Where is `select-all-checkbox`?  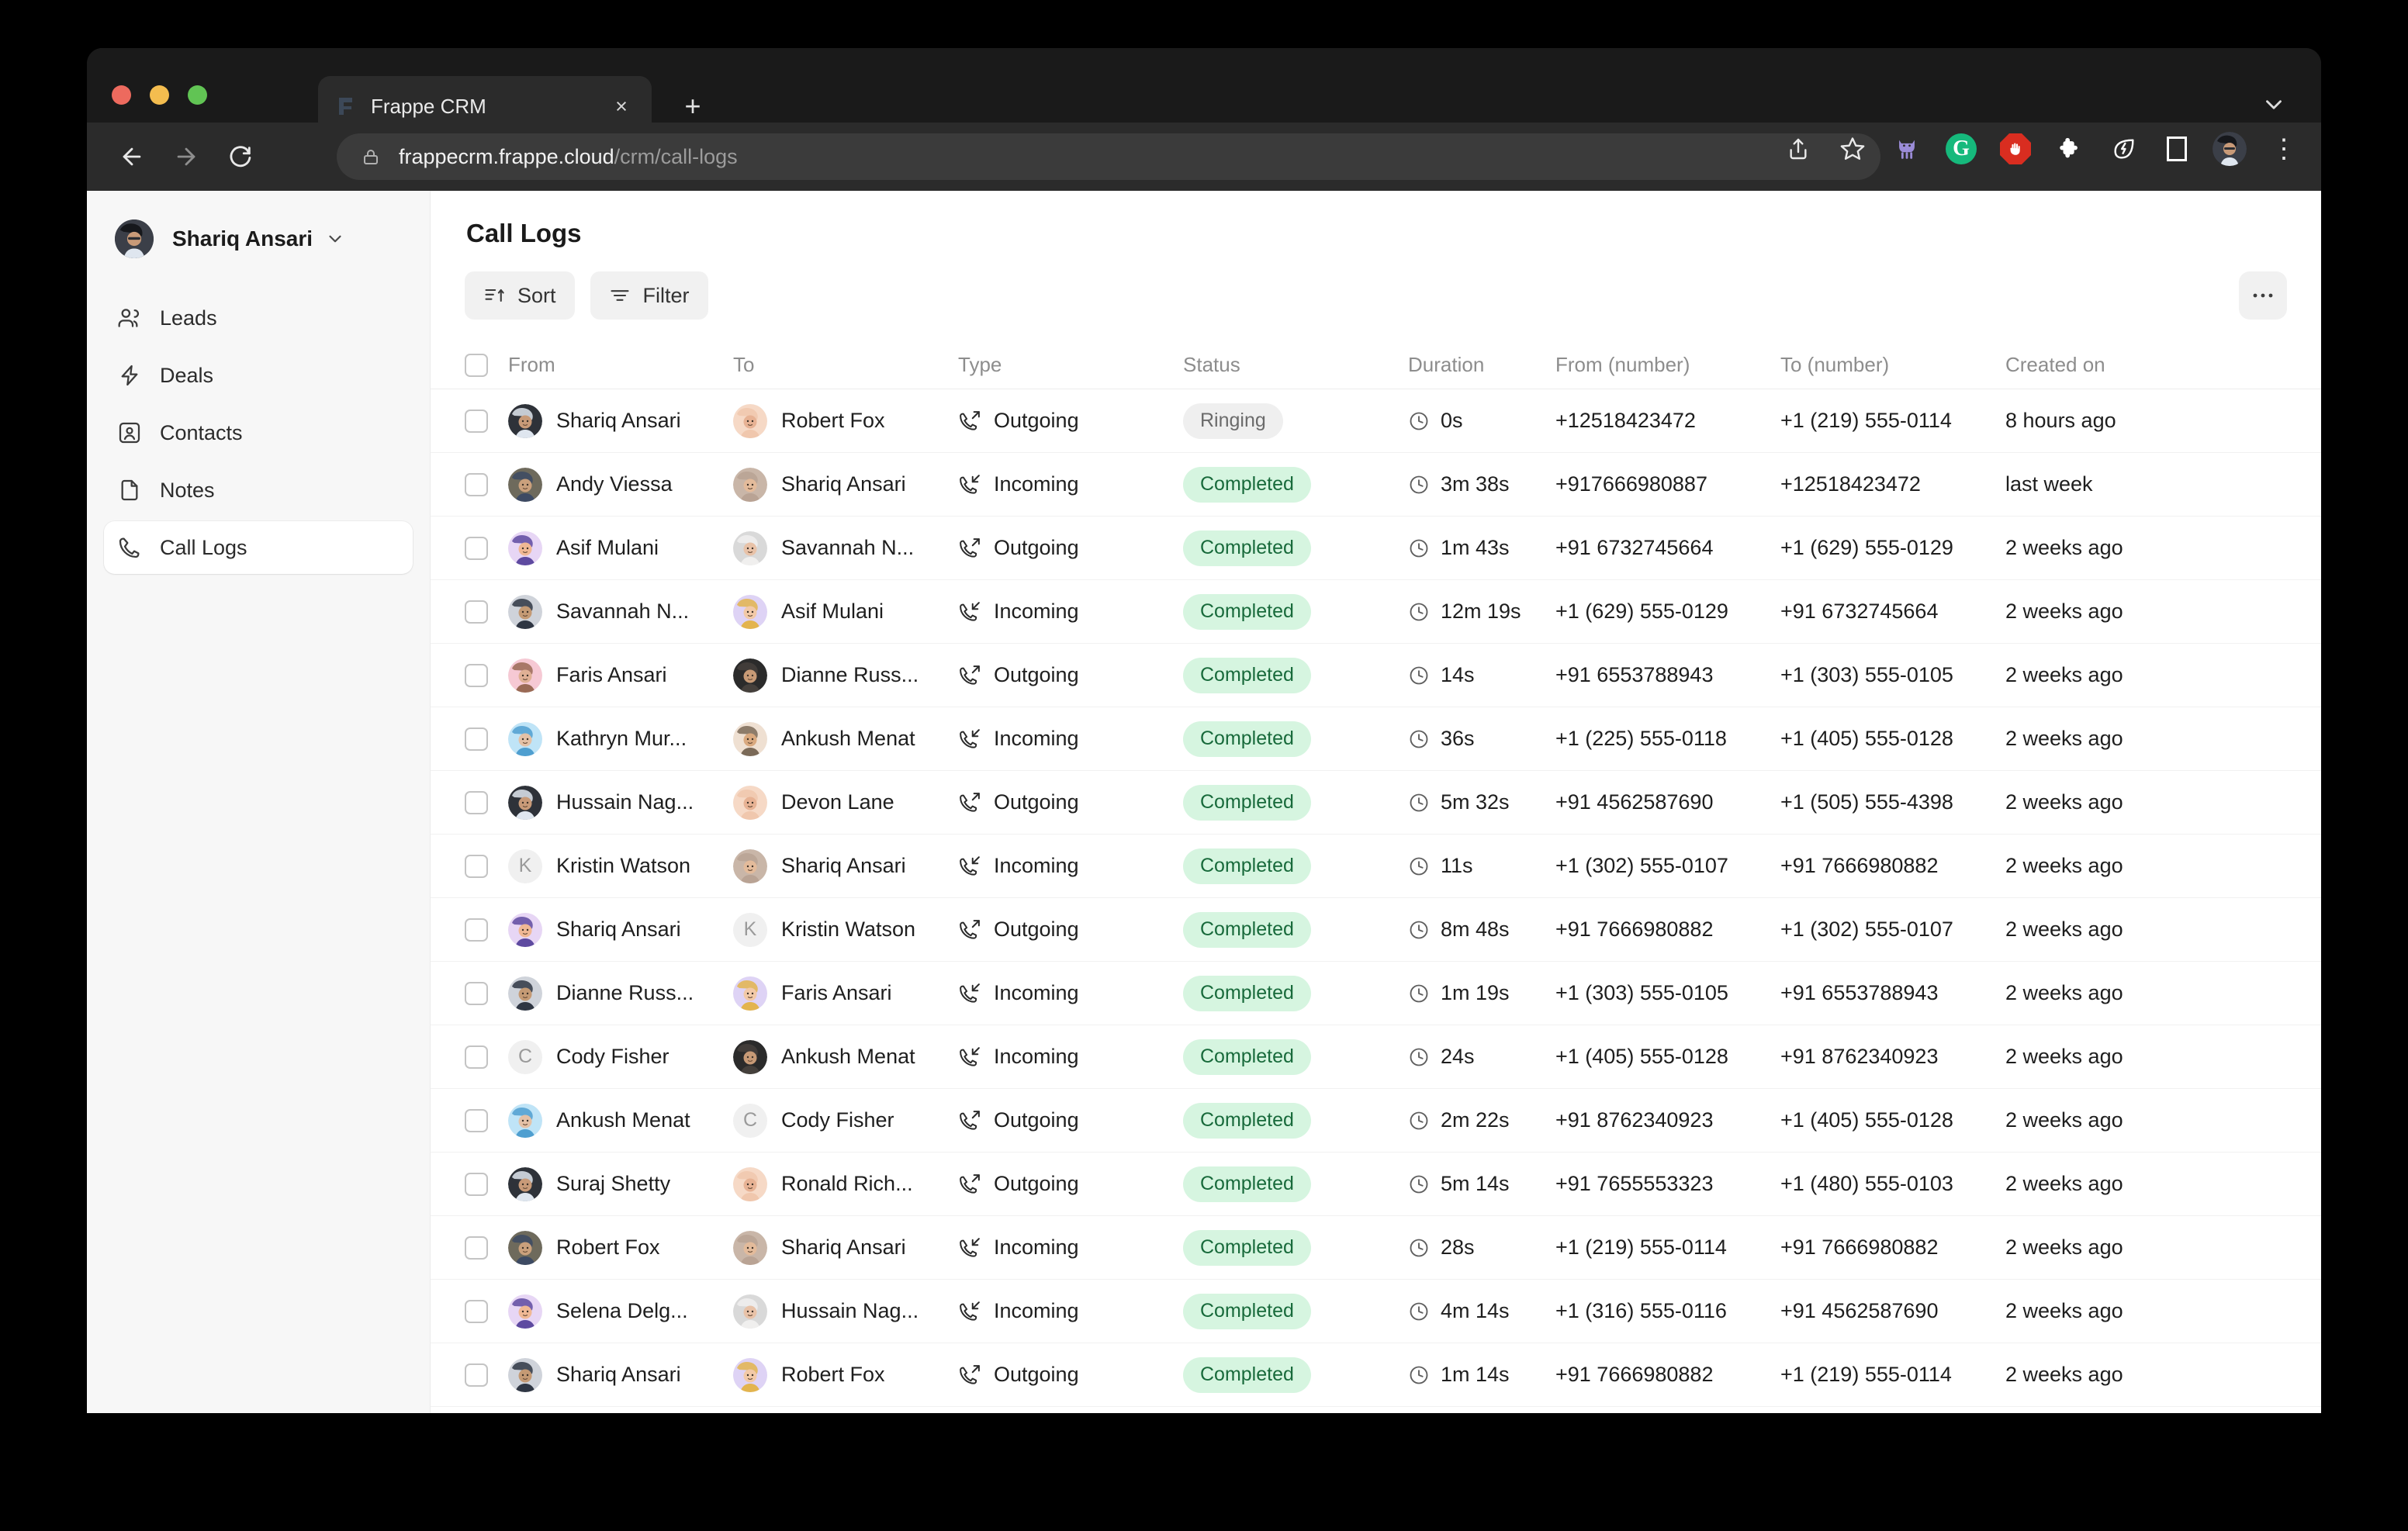
select-all-checkbox is located at coordinates (476, 365).